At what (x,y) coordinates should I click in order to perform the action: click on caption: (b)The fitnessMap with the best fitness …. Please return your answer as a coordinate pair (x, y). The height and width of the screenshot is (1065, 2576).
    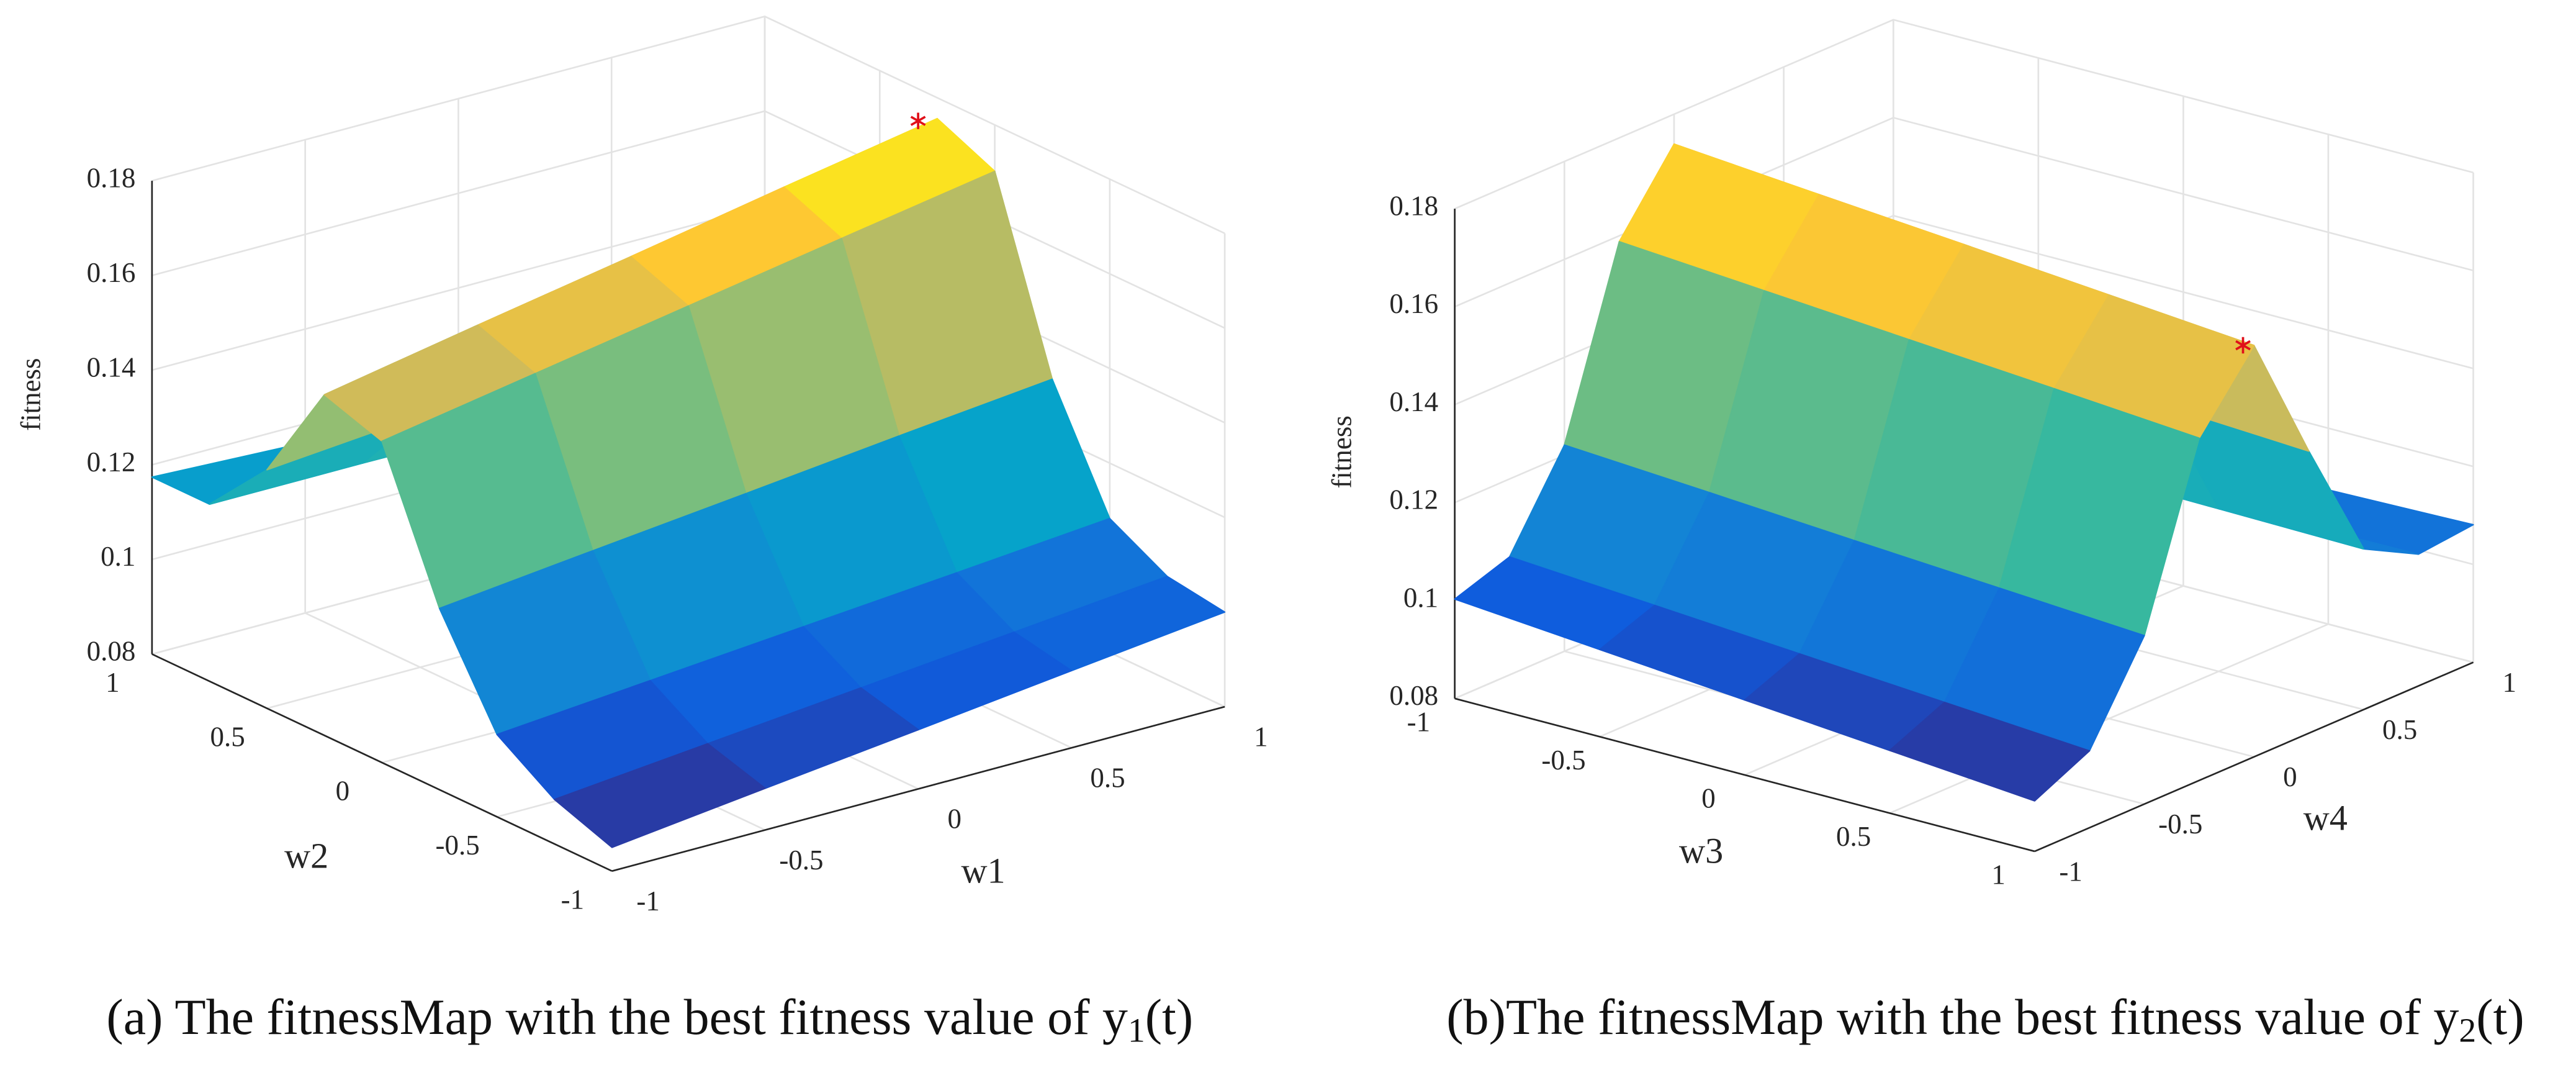
    Looking at the image, I should click on (1985, 1019).